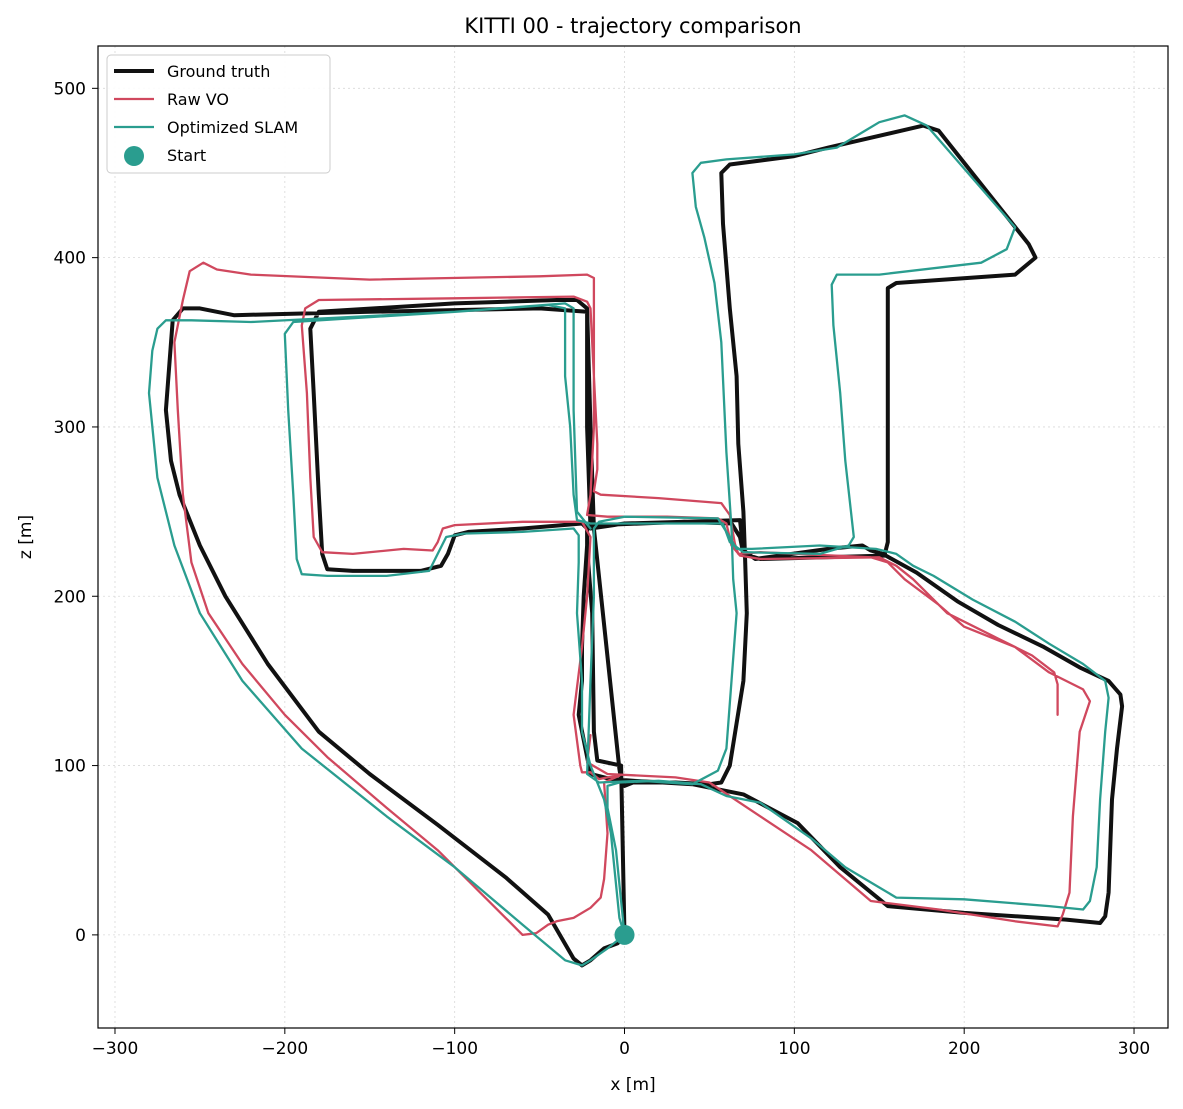  Describe the element at coordinates (198, 99) in the screenshot. I see `legend-label-raw-vo: Raw VO` at that location.